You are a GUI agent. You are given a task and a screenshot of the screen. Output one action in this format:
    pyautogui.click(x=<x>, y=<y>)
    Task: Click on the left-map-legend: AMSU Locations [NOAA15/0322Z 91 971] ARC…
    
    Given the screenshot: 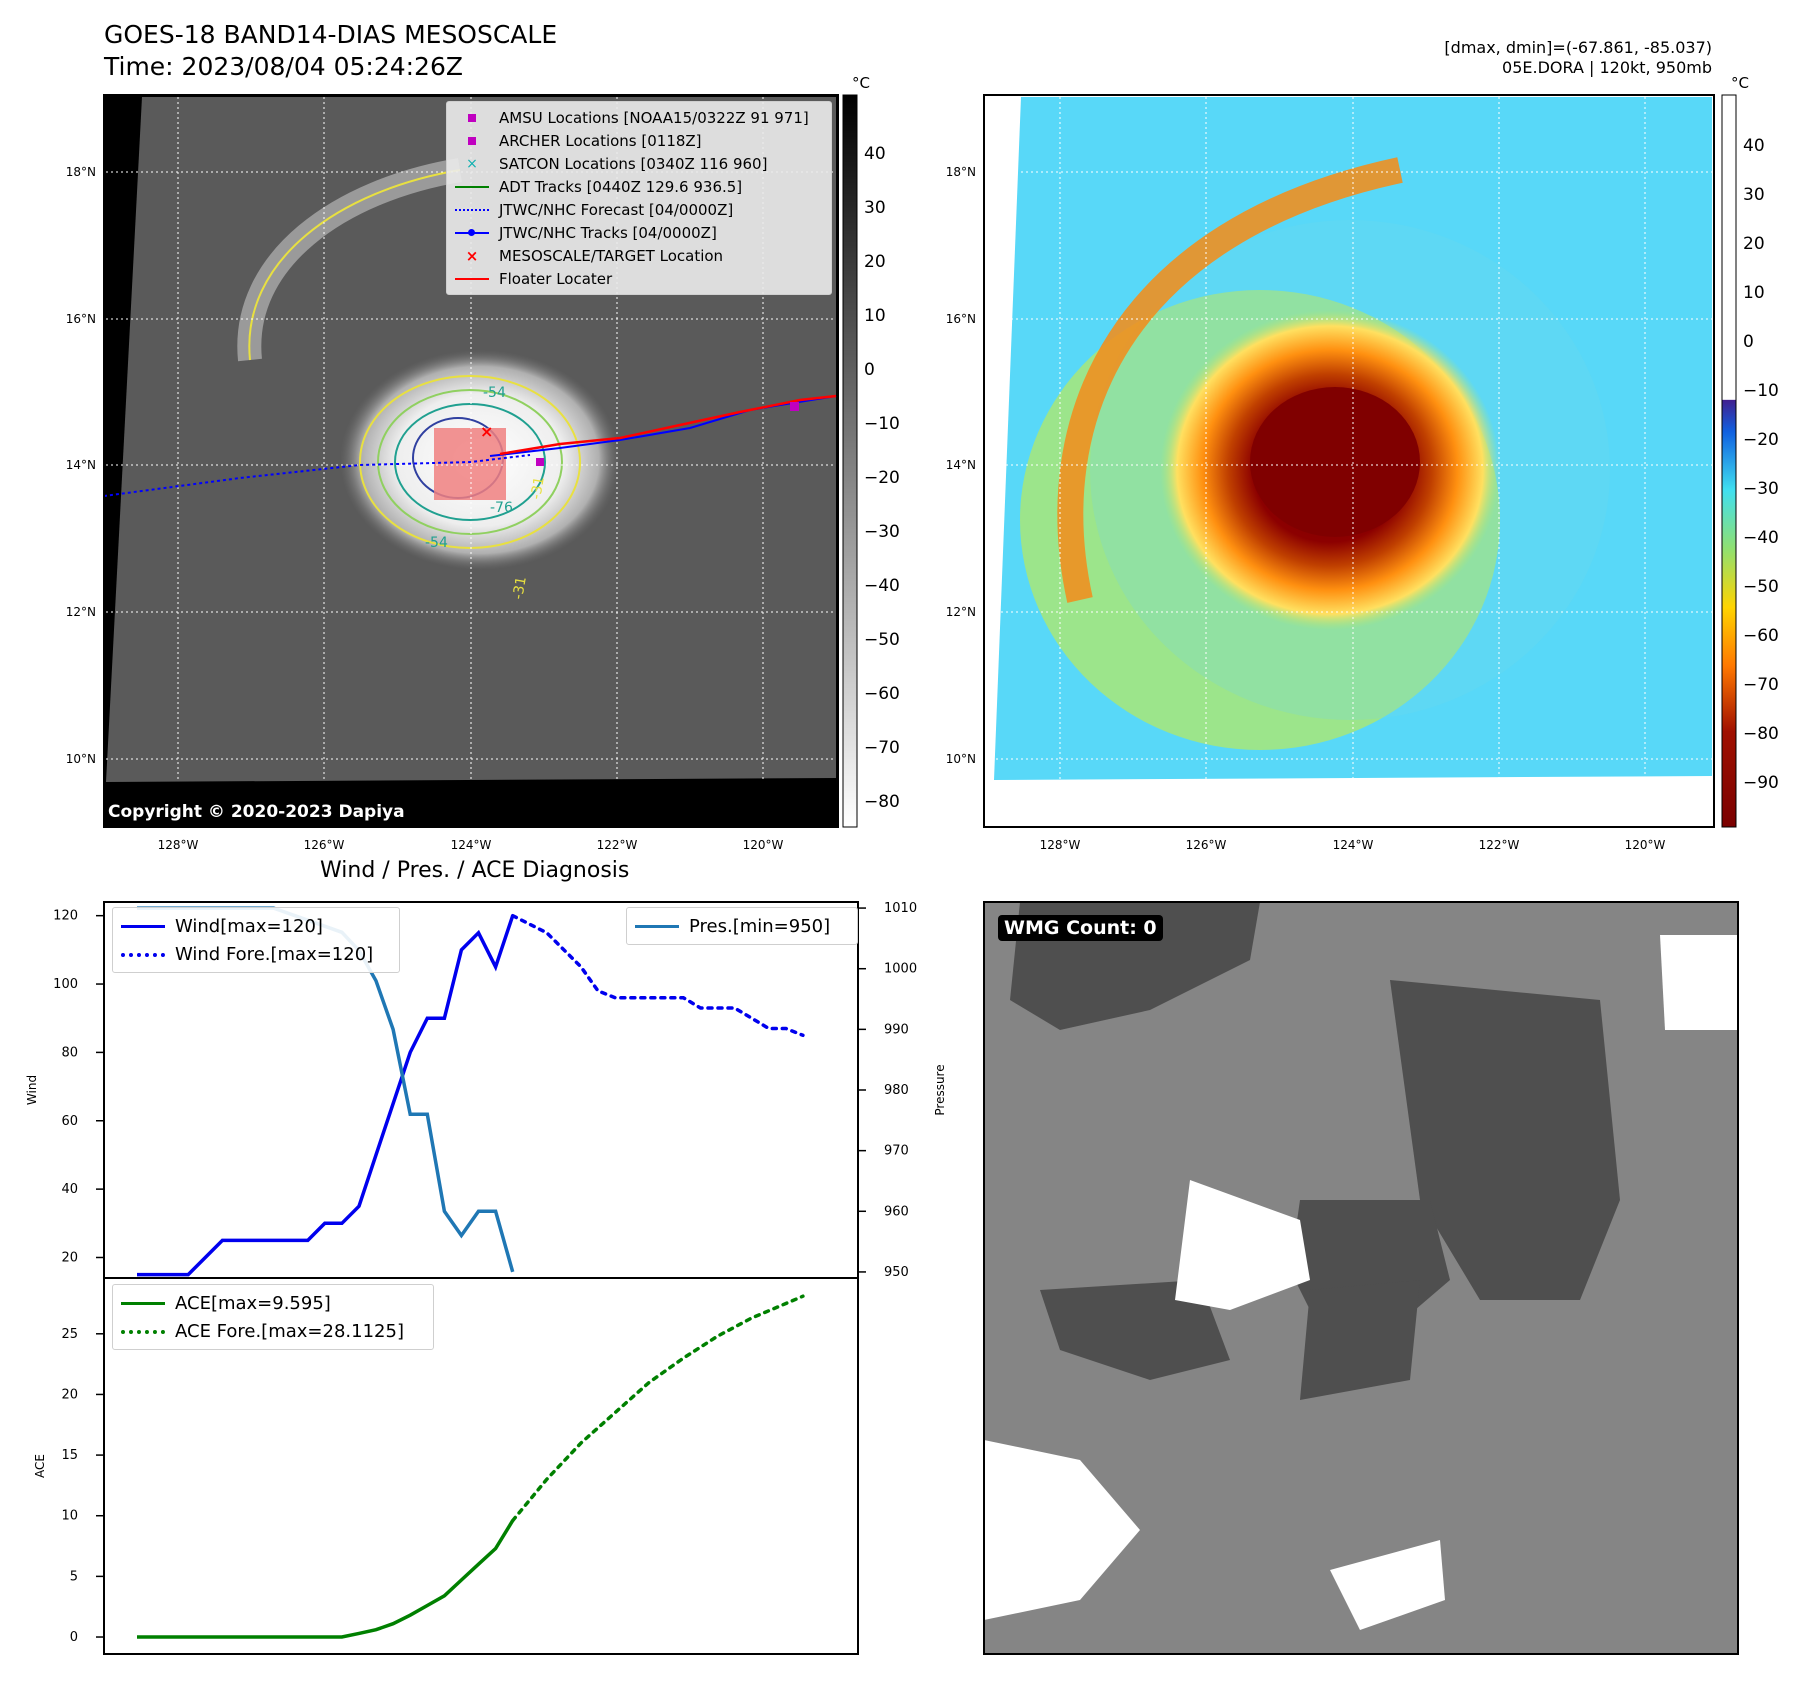 What is the action you would take?
    pyautogui.click(x=639, y=198)
    